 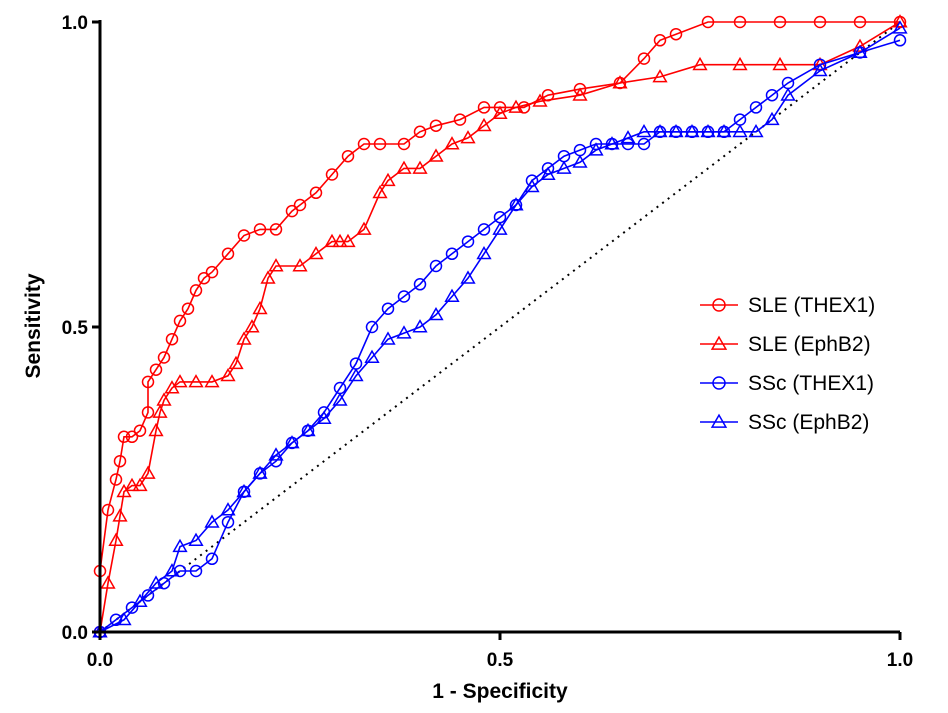 I want to click on x-tick-label: 0.5, so click(x=500, y=660).